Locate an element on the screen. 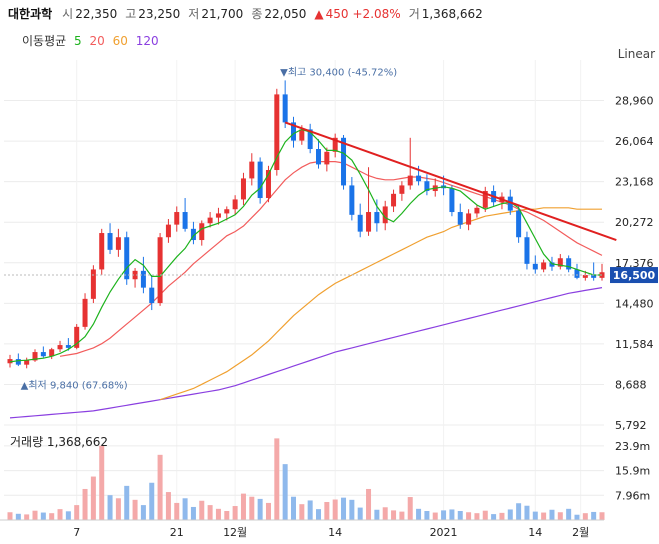  price-tick-label: 20,272 is located at coordinates (634, 222).